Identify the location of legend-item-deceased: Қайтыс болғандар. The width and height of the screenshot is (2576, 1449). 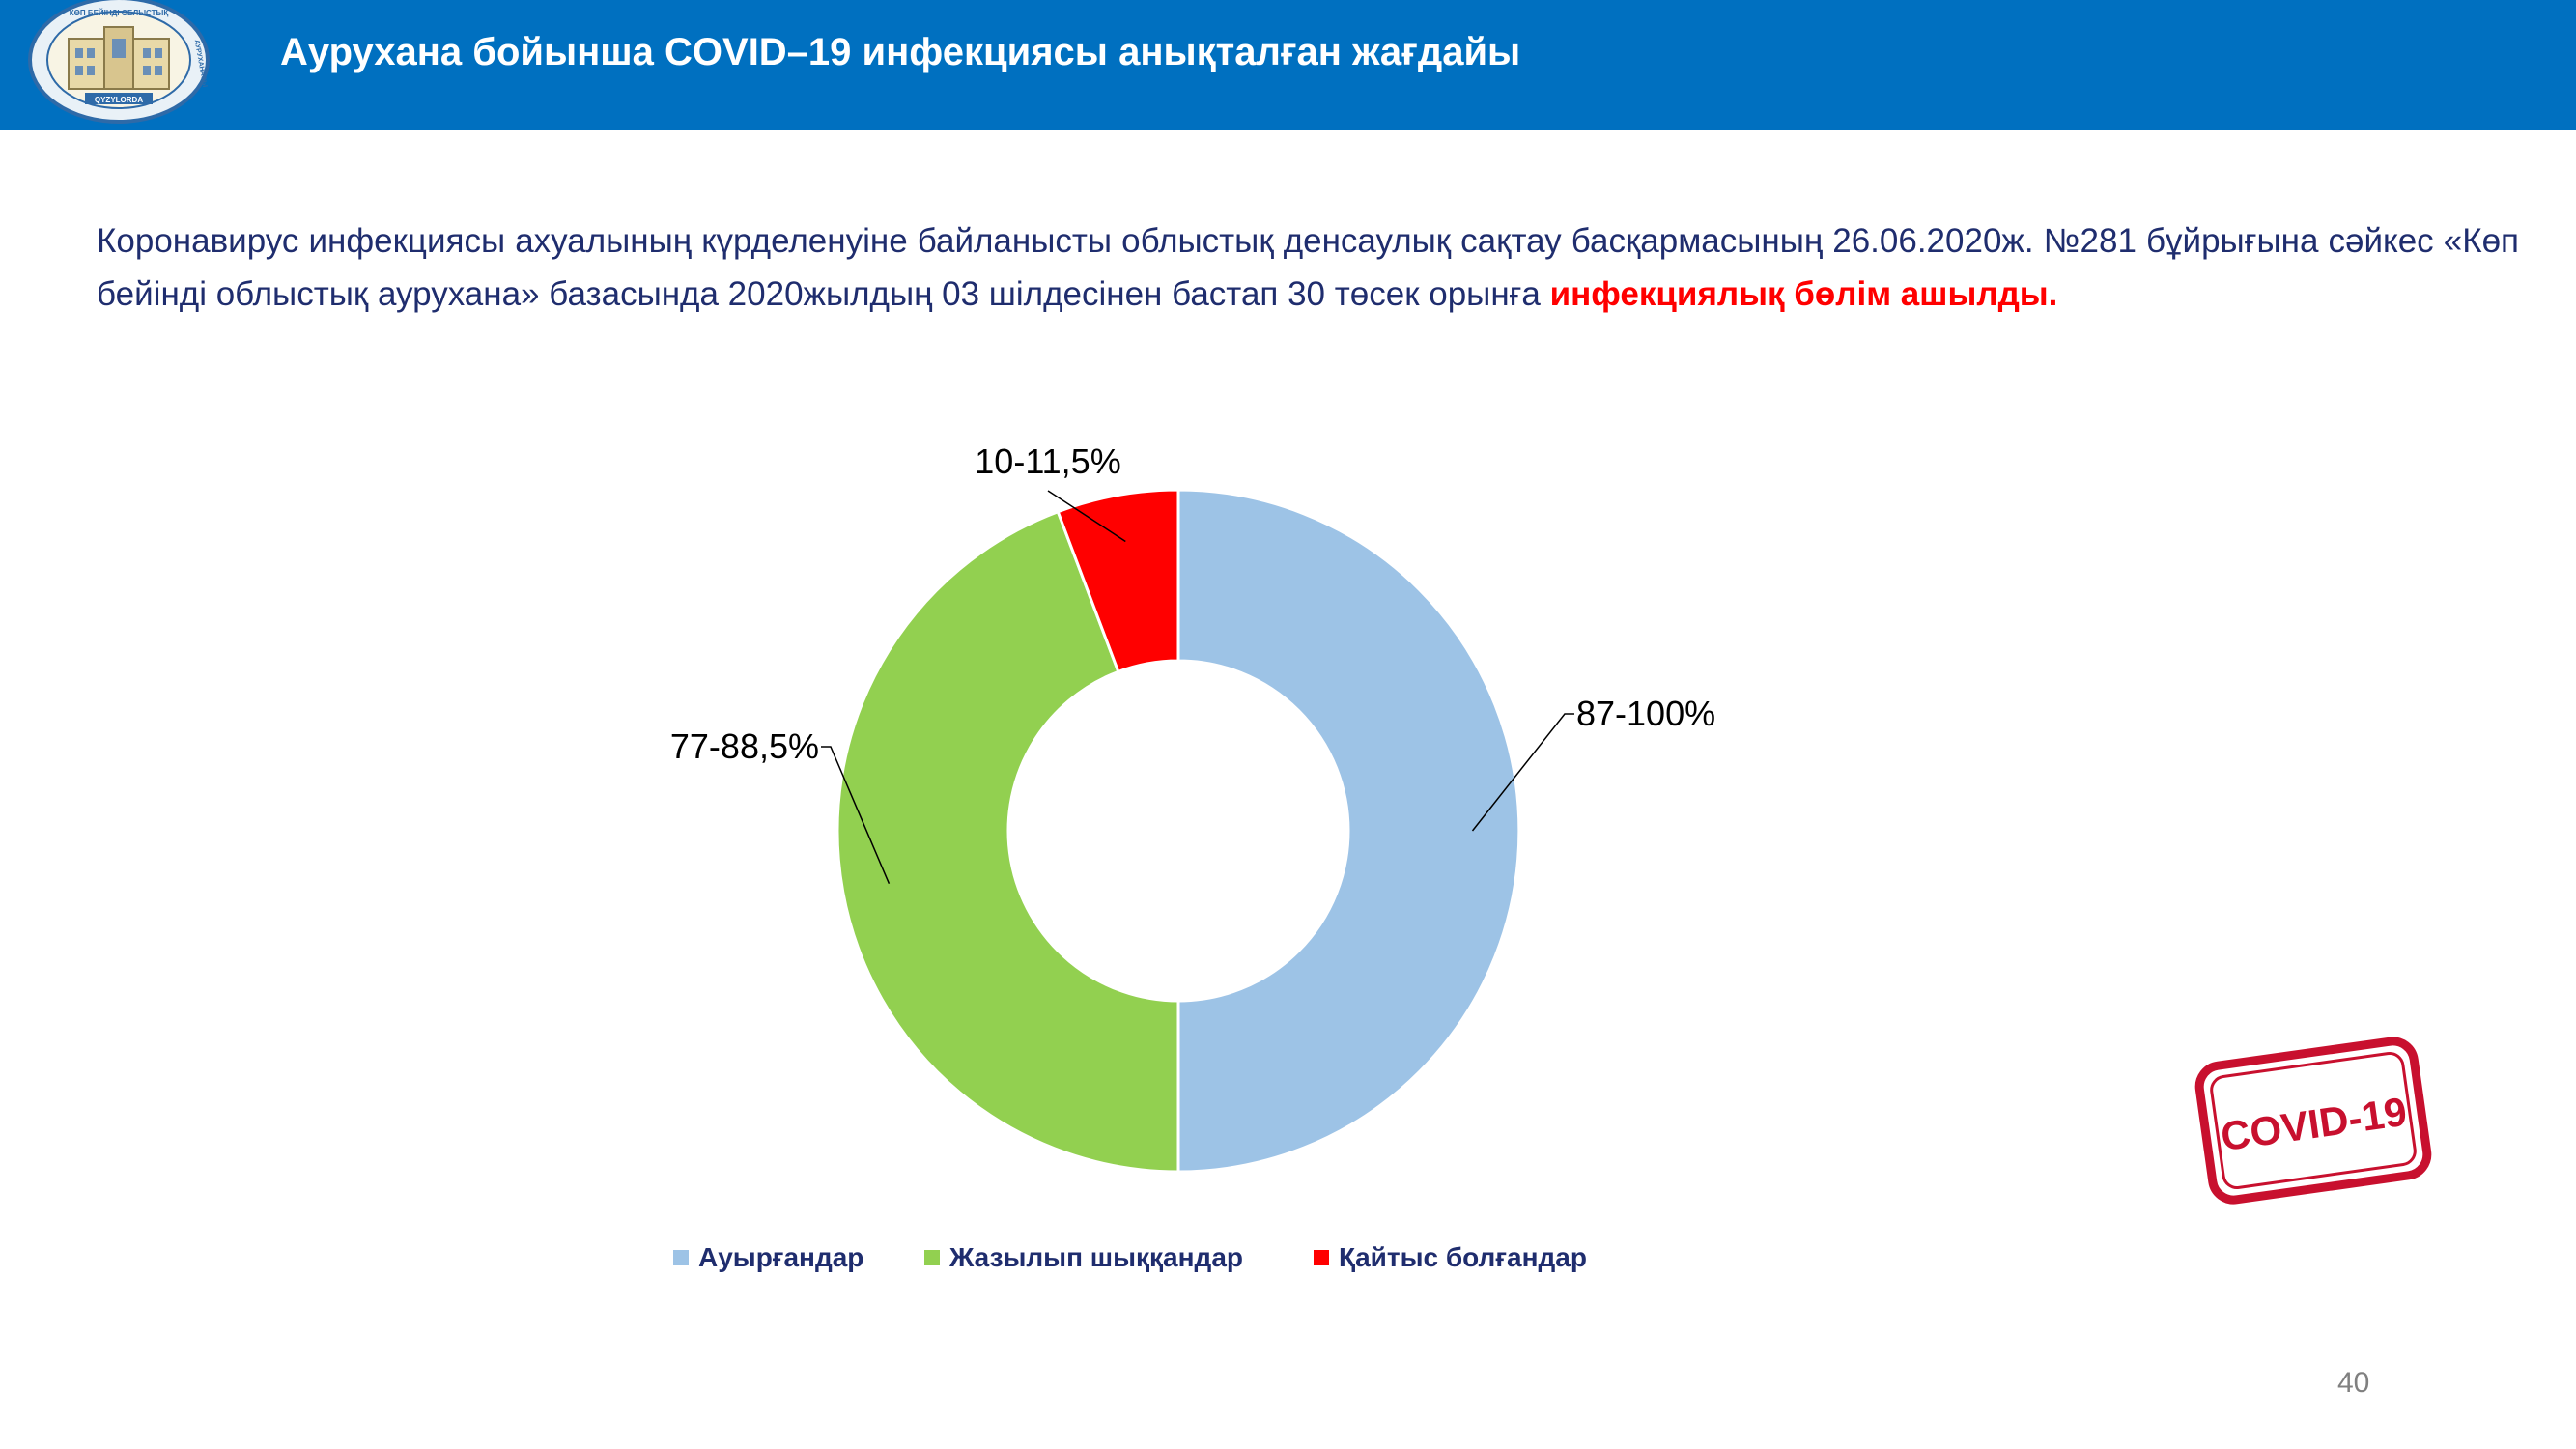
(1450, 1257).